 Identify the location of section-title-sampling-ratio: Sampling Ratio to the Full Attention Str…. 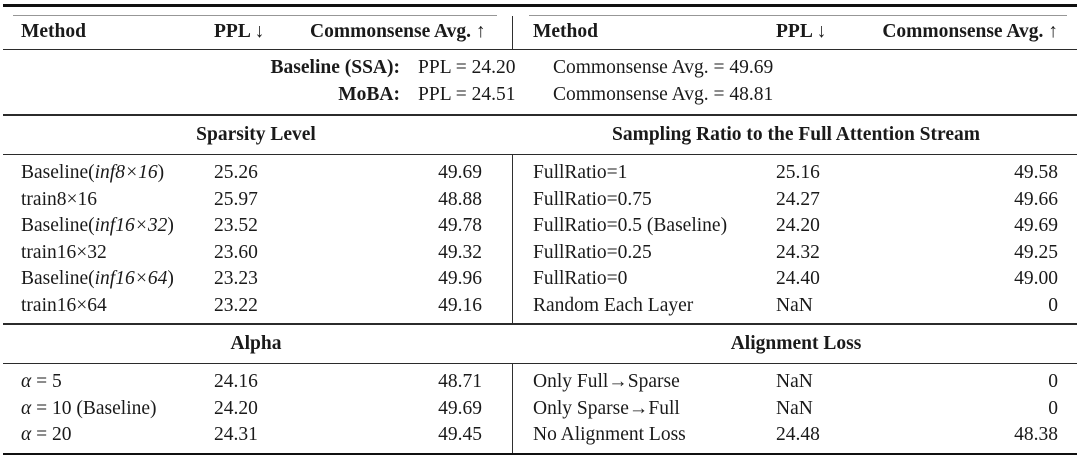
(796, 134).